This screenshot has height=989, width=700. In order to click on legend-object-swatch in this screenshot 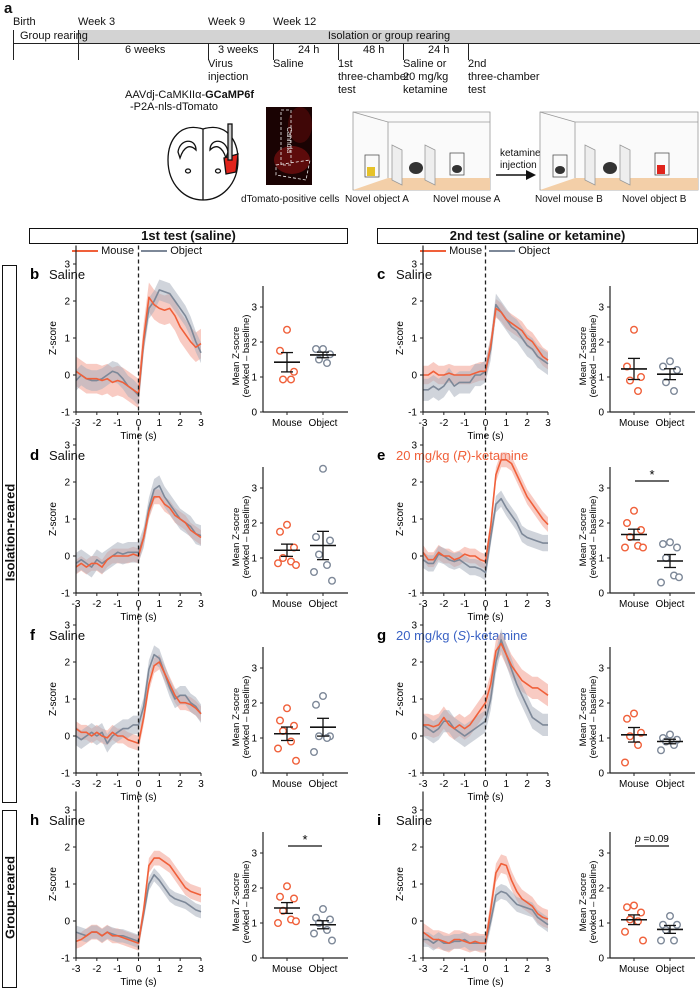, I will do `click(502, 251)`.